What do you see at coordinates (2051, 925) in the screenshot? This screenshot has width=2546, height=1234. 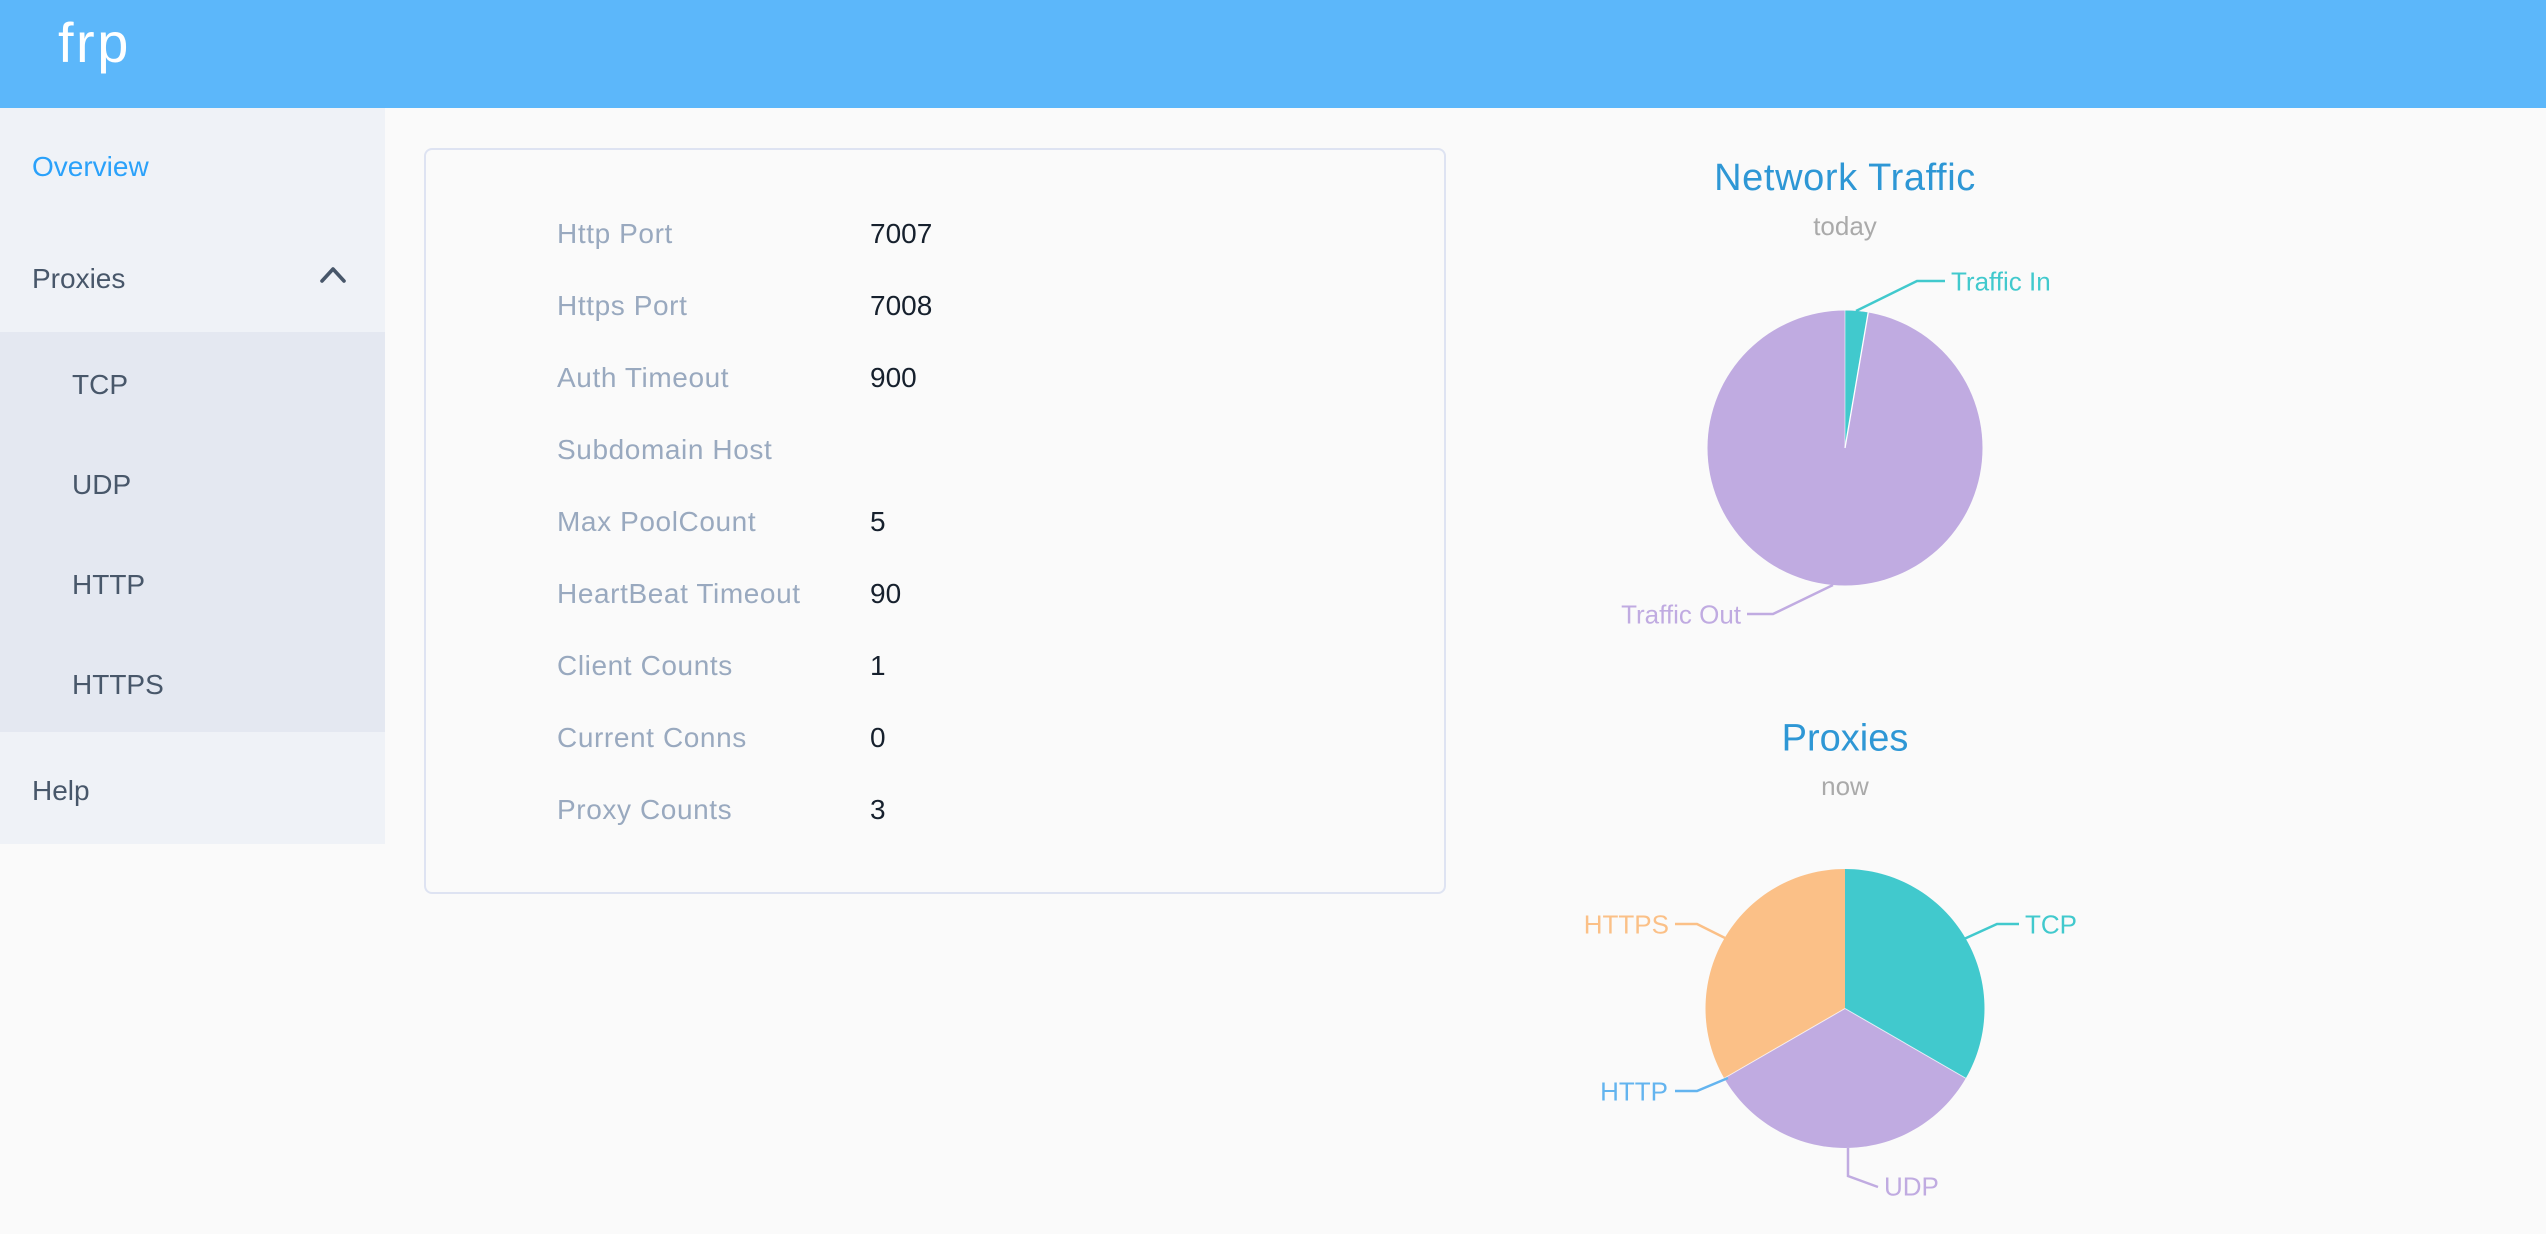 I see `svg-text: TCP` at bounding box center [2051, 925].